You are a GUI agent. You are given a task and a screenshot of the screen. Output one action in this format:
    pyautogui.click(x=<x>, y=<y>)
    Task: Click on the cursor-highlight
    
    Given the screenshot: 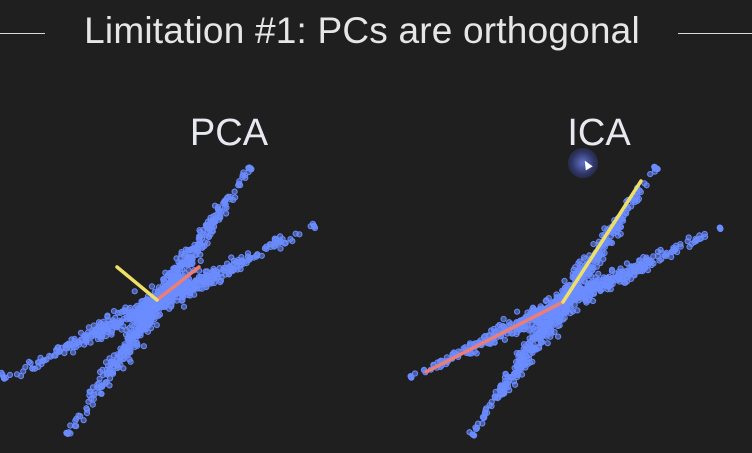 What is the action you would take?
    pyautogui.click(x=583, y=163)
    